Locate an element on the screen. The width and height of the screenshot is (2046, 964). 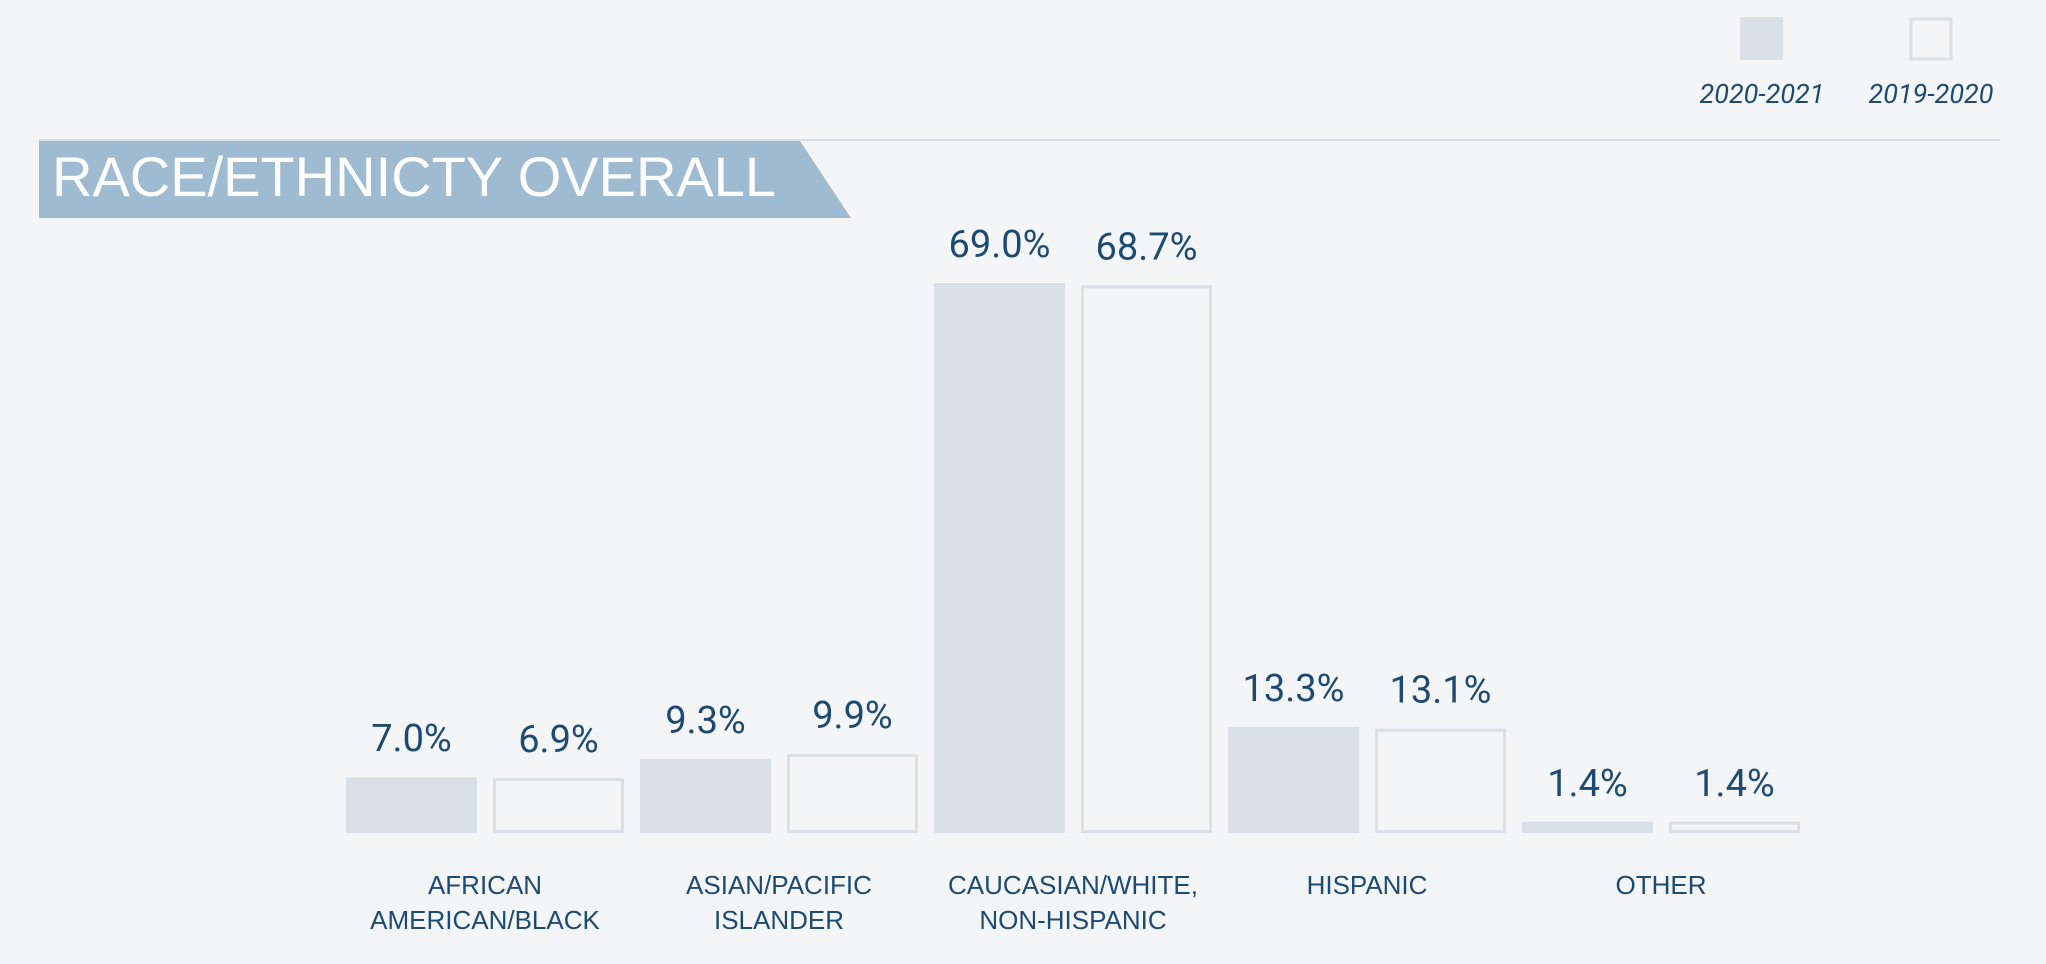
x-tick-label: AFRICAN AMERICAN/BLACK is located at coordinates (485, 902).